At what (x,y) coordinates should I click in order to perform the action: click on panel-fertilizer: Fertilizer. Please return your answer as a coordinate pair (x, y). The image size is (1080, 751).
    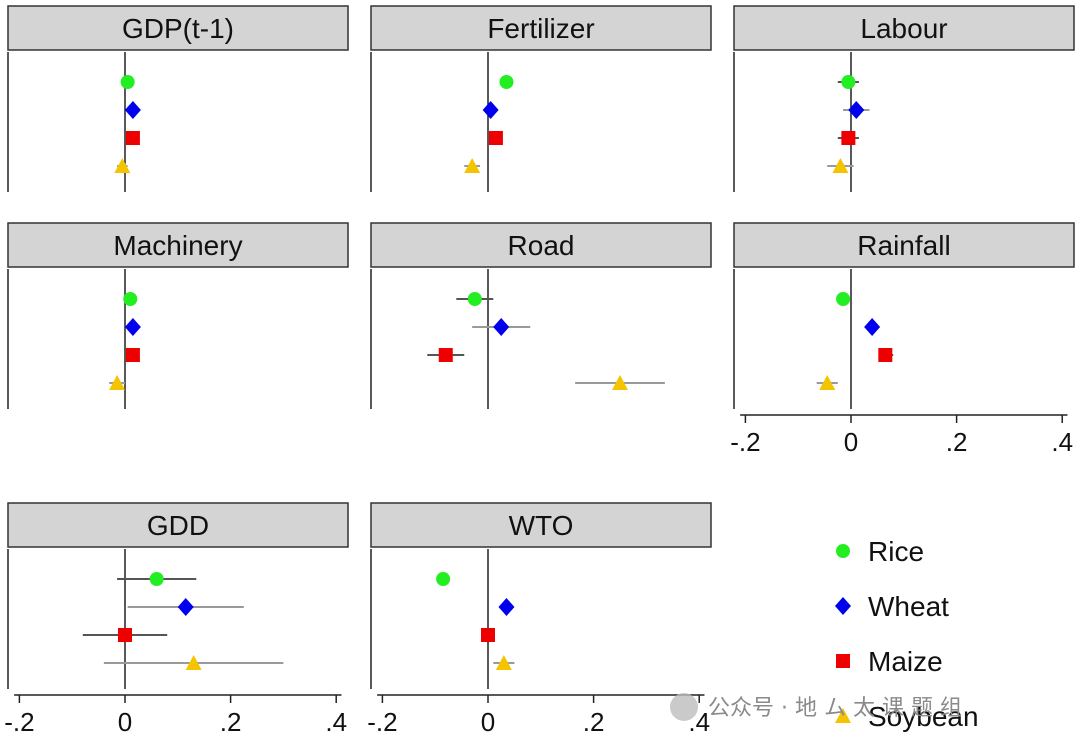
    Looking at the image, I should click on (541, 98).